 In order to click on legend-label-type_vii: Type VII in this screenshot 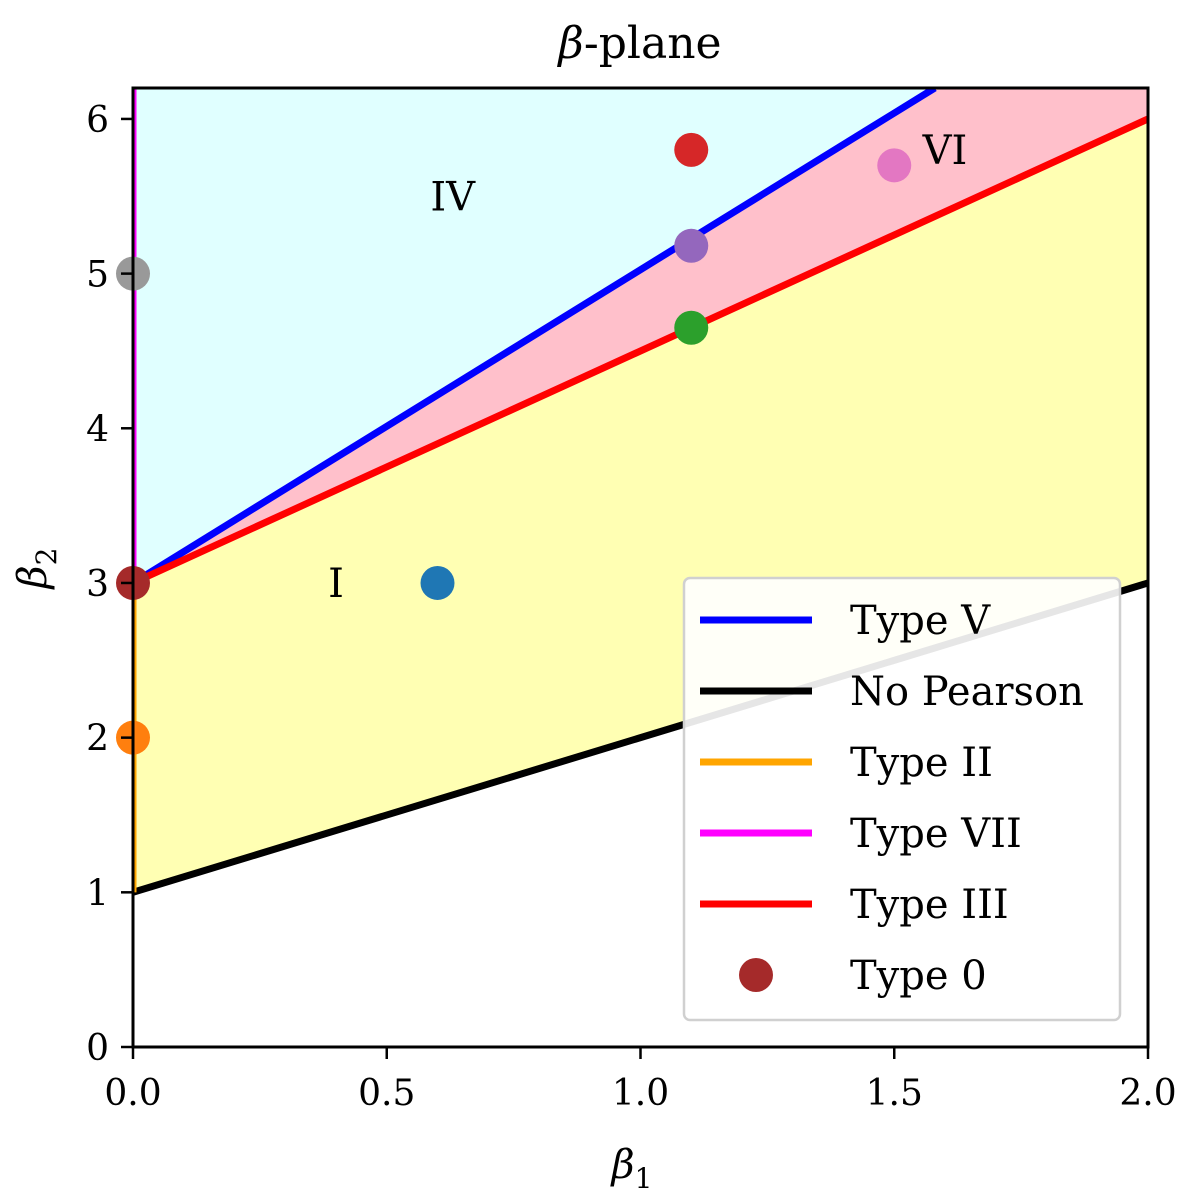, I will do `click(936, 834)`.